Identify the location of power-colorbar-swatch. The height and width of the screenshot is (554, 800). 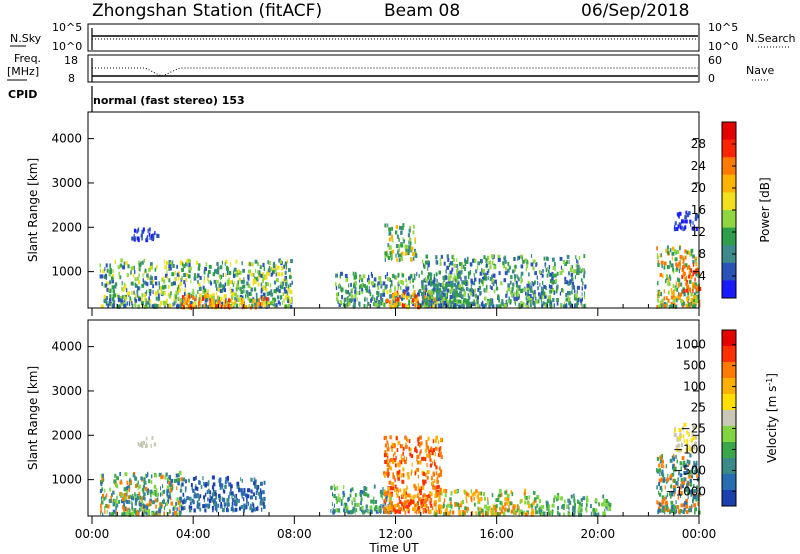
(729, 131).